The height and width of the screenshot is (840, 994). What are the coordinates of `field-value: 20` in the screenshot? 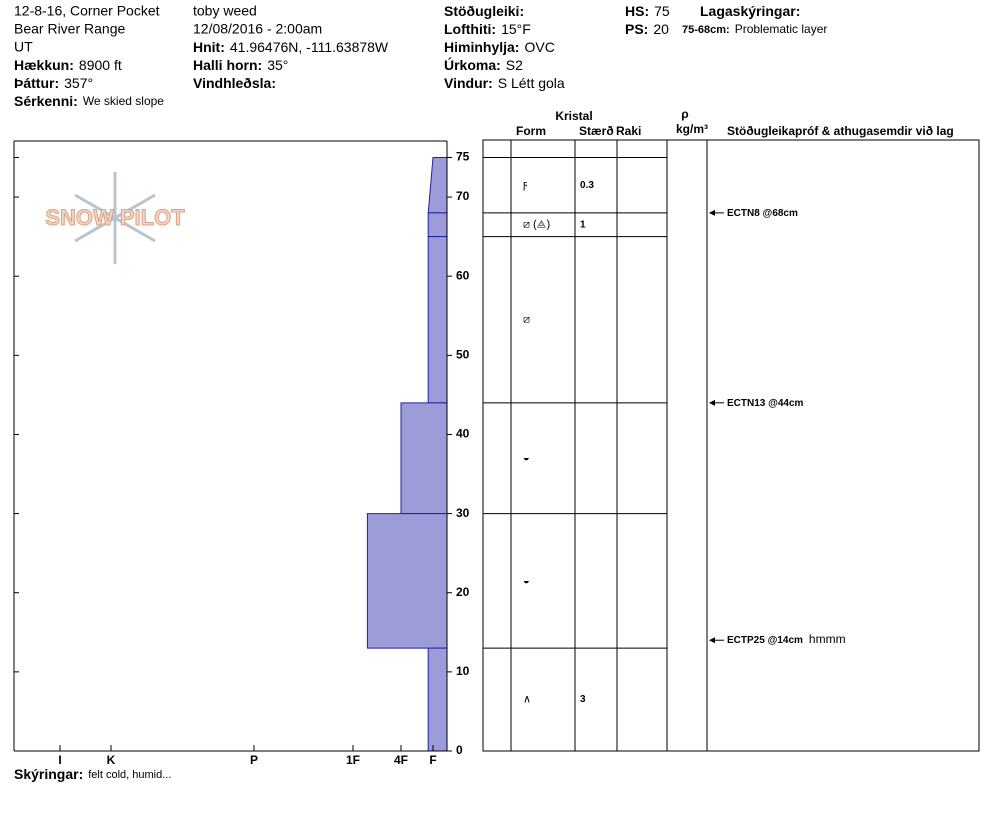 It's located at (661, 29).